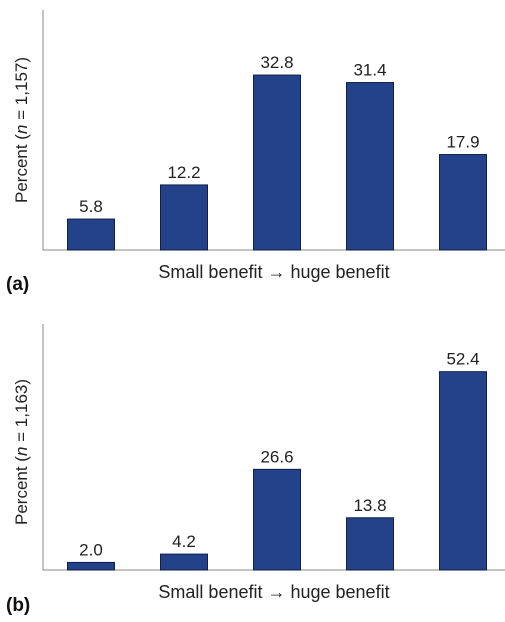 Image resolution: width=505 pixels, height=622 pixels. Describe the element at coordinates (18, 605) in the screenshot. I see `panel-label-b: (b)` at that location.